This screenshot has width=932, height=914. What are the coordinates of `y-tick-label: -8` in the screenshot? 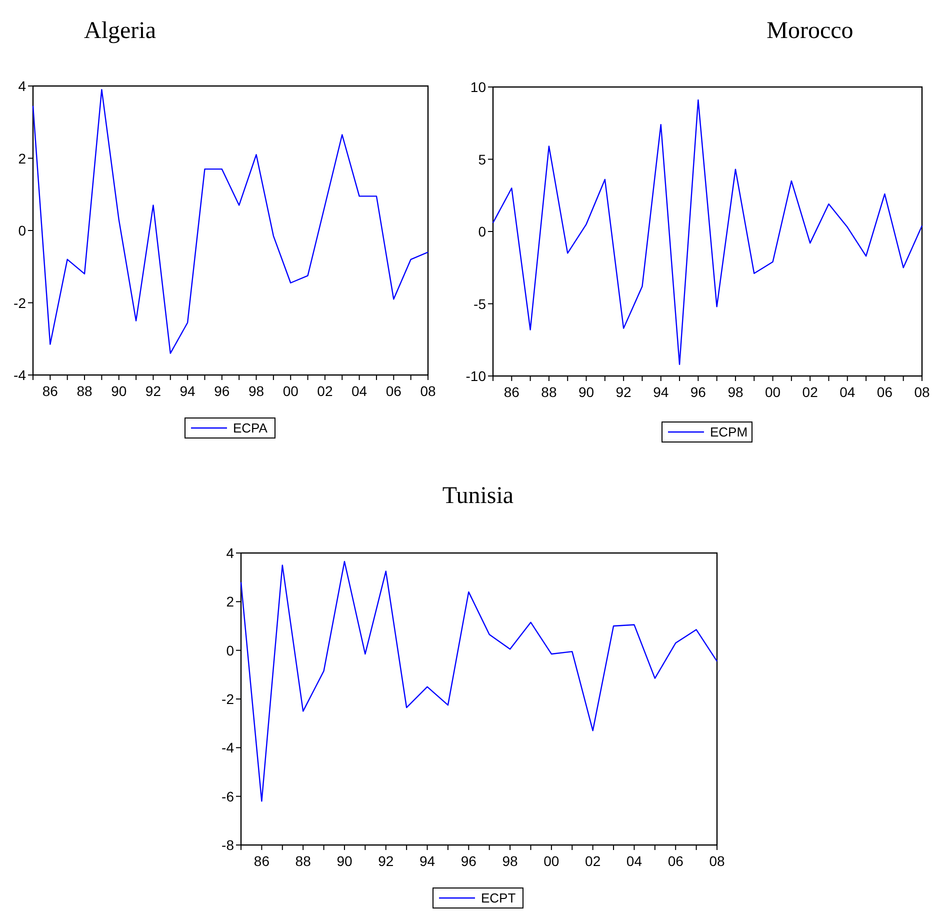 It's located at (228, 845).